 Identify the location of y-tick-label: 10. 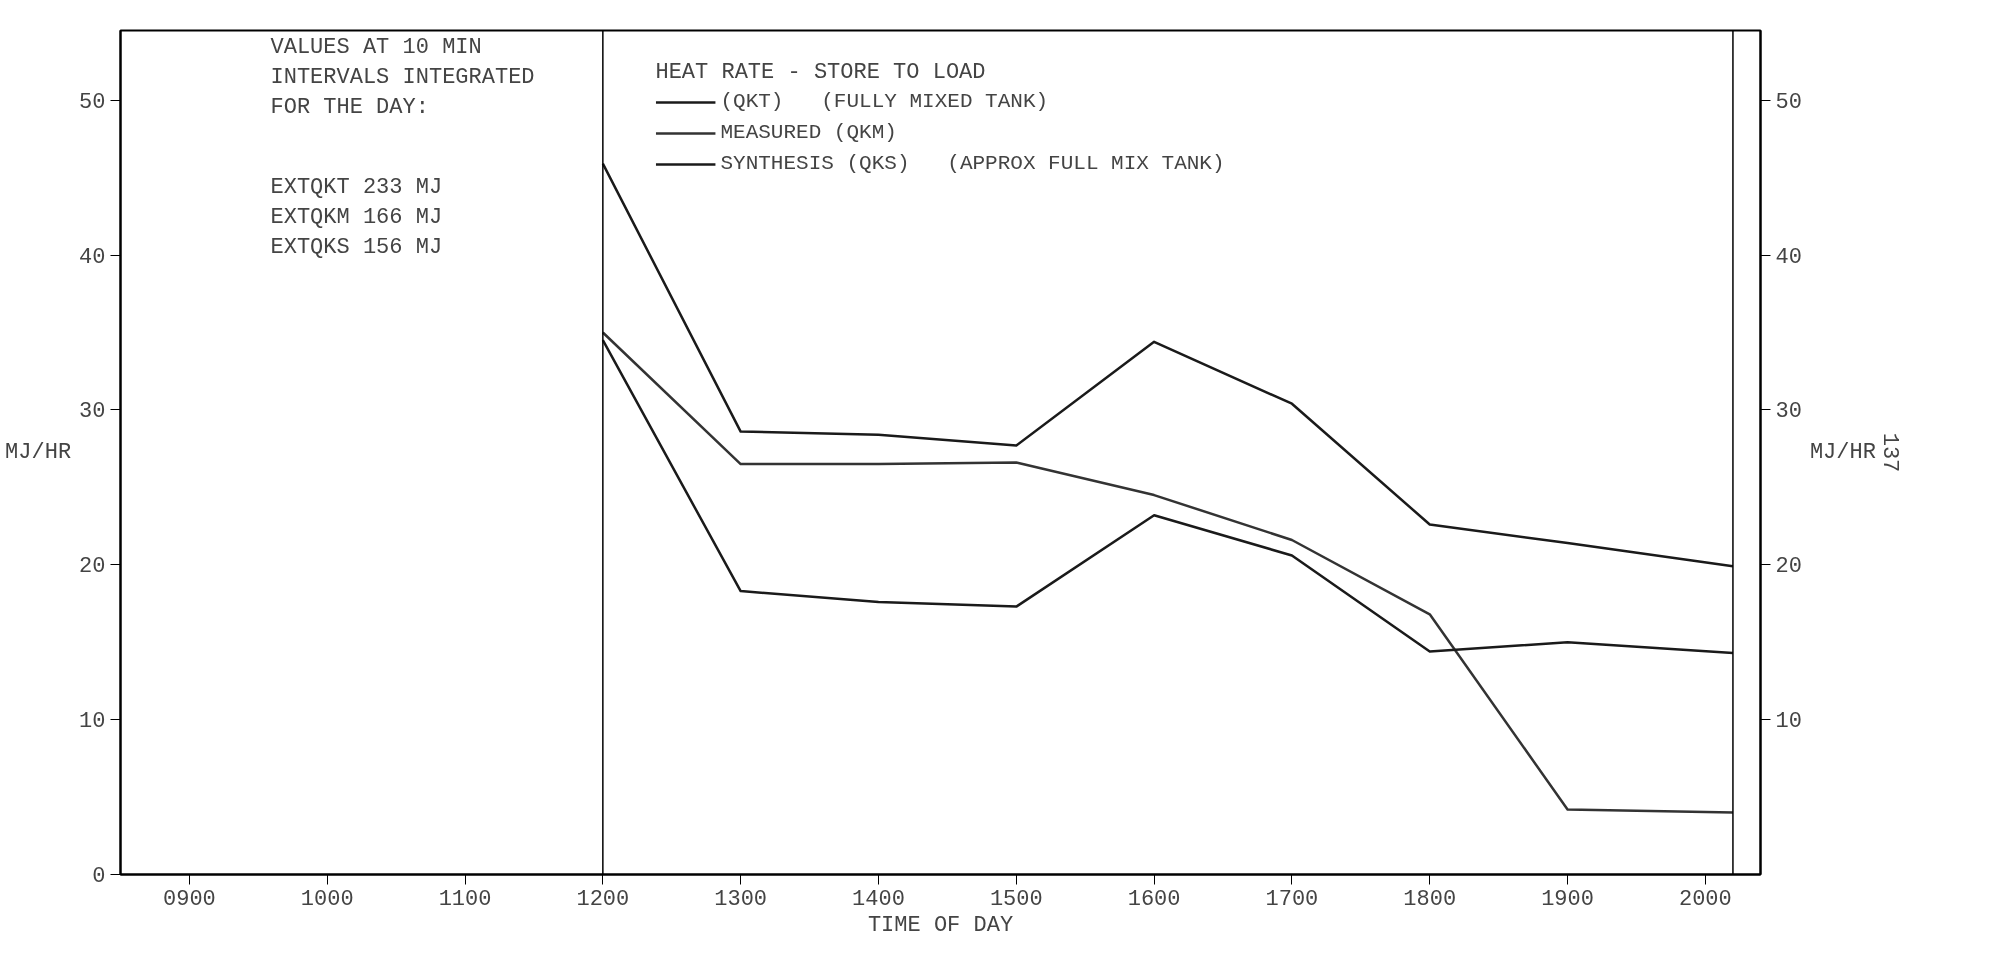
(92, 722).